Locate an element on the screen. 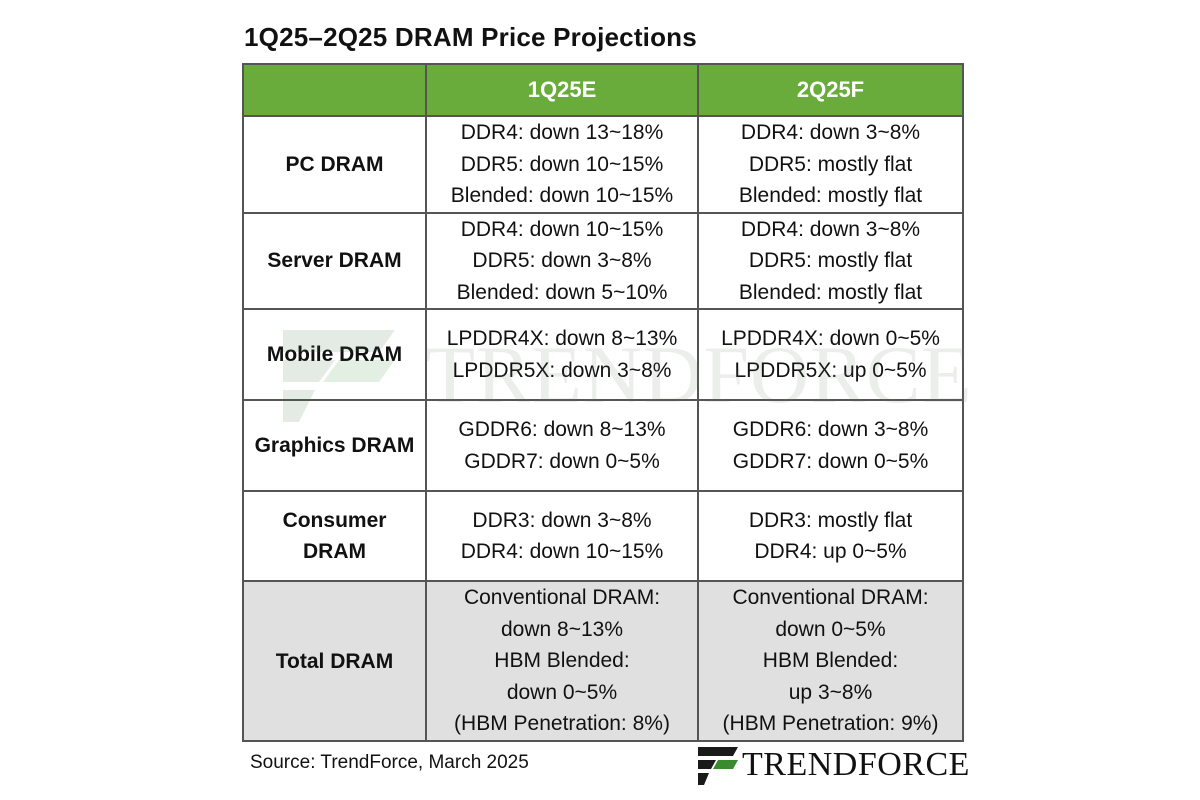  cell-line: LPDDR4X: down 0~5% is located at coordinates (830, 338).